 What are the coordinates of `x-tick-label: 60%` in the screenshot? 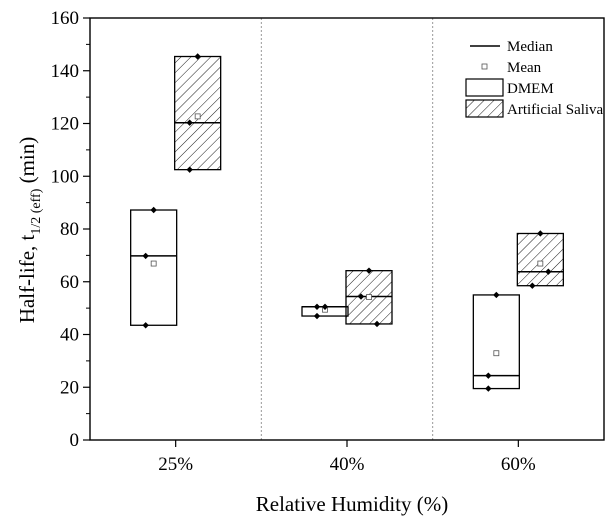 It's located at (518, 464).